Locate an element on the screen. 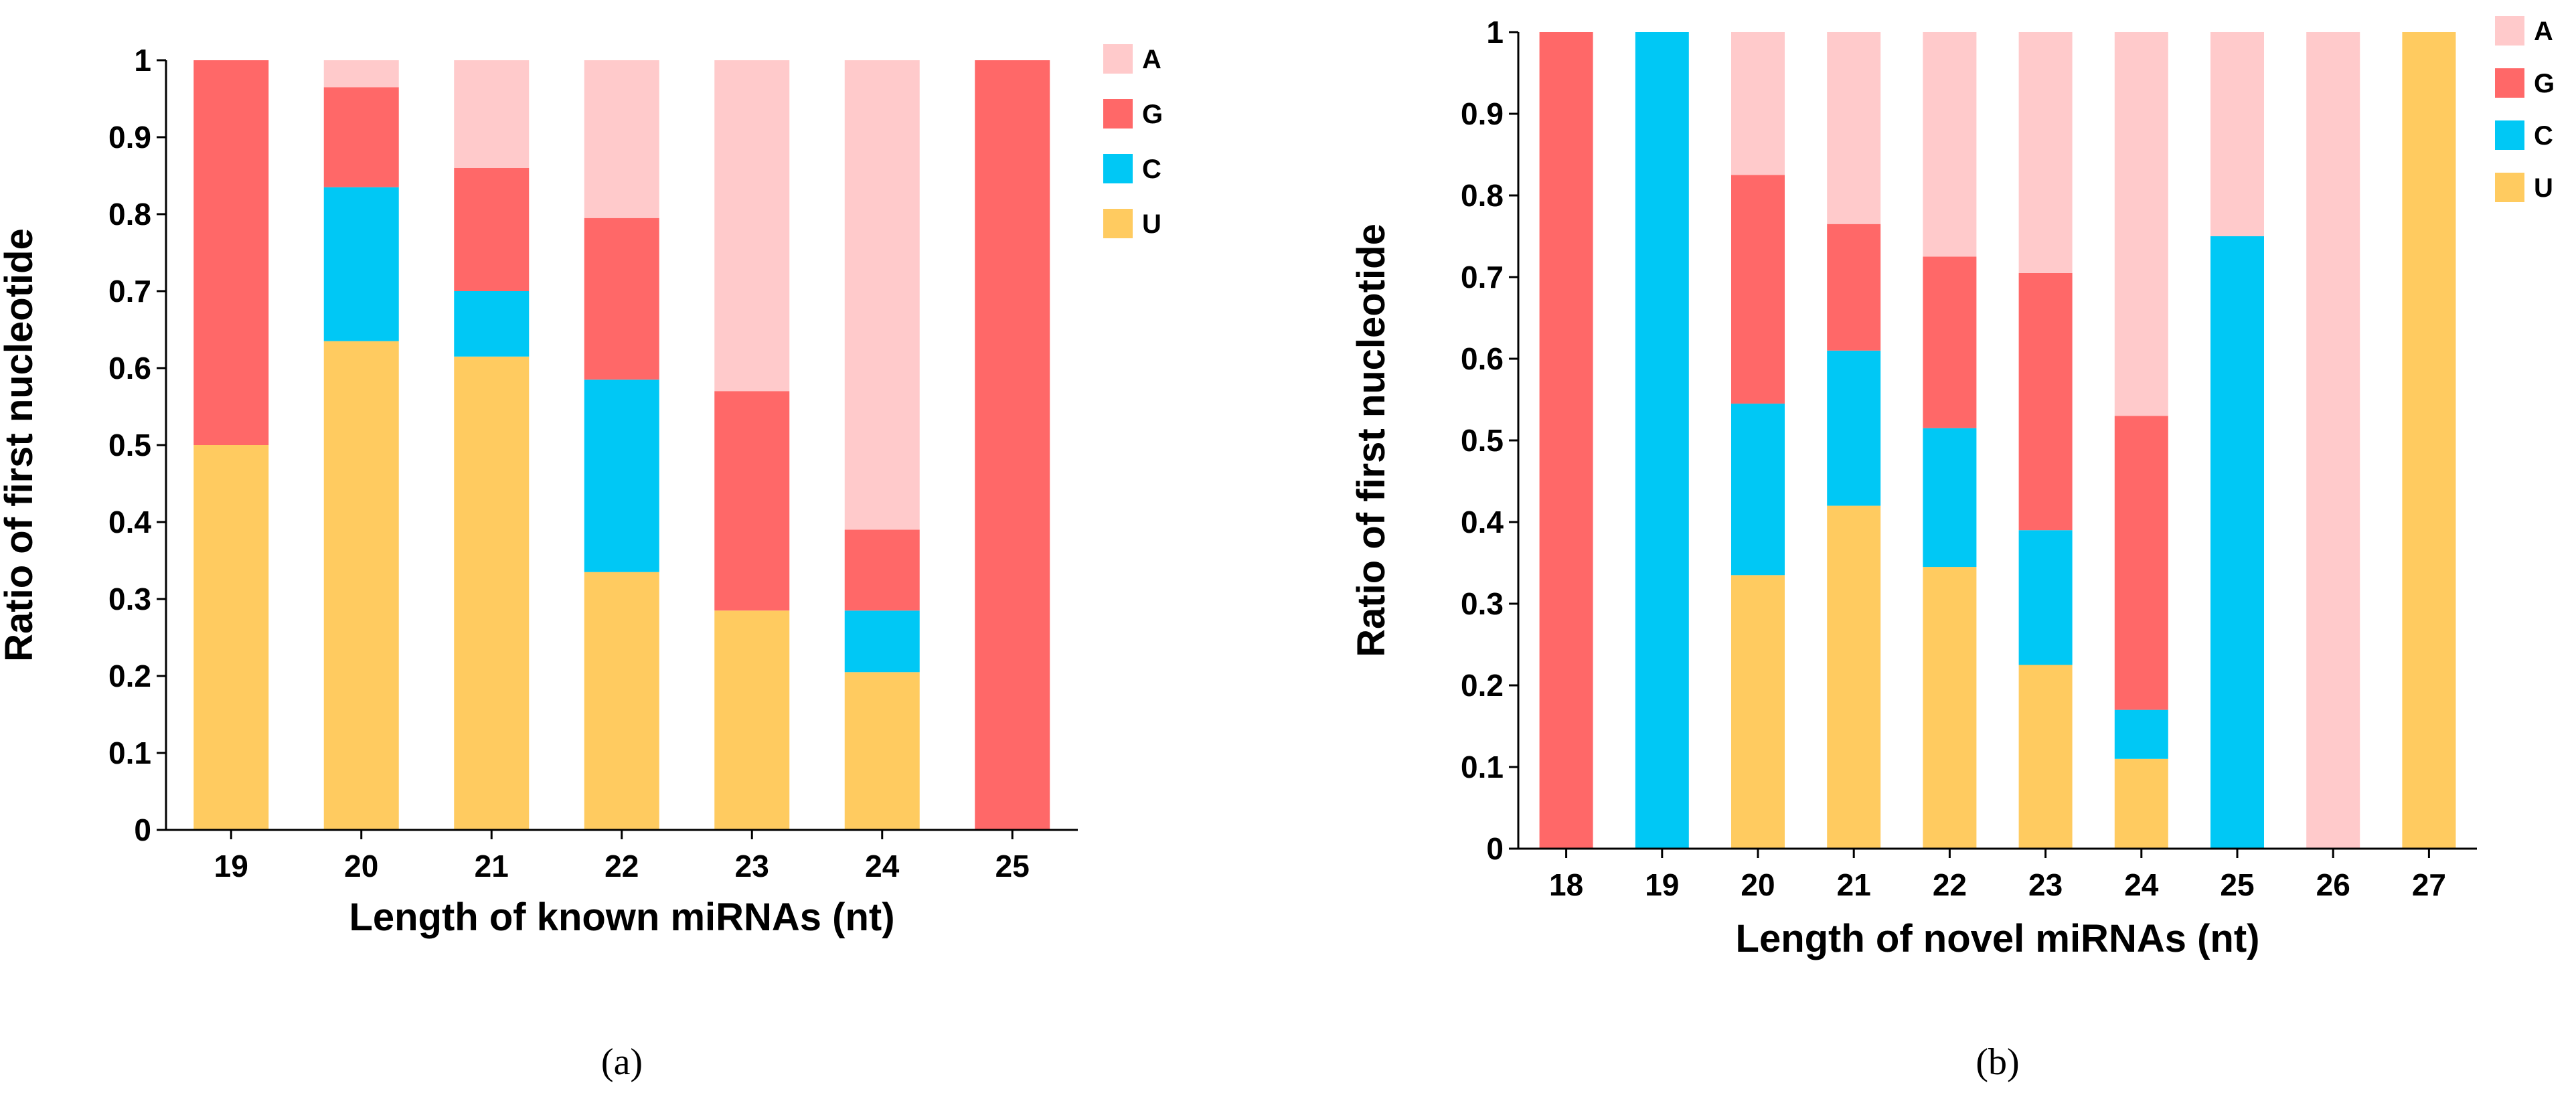 The image size is (2576, 1107). y-tick-label-b-0.1: 0.1 is located at coordinates (1483, 767).